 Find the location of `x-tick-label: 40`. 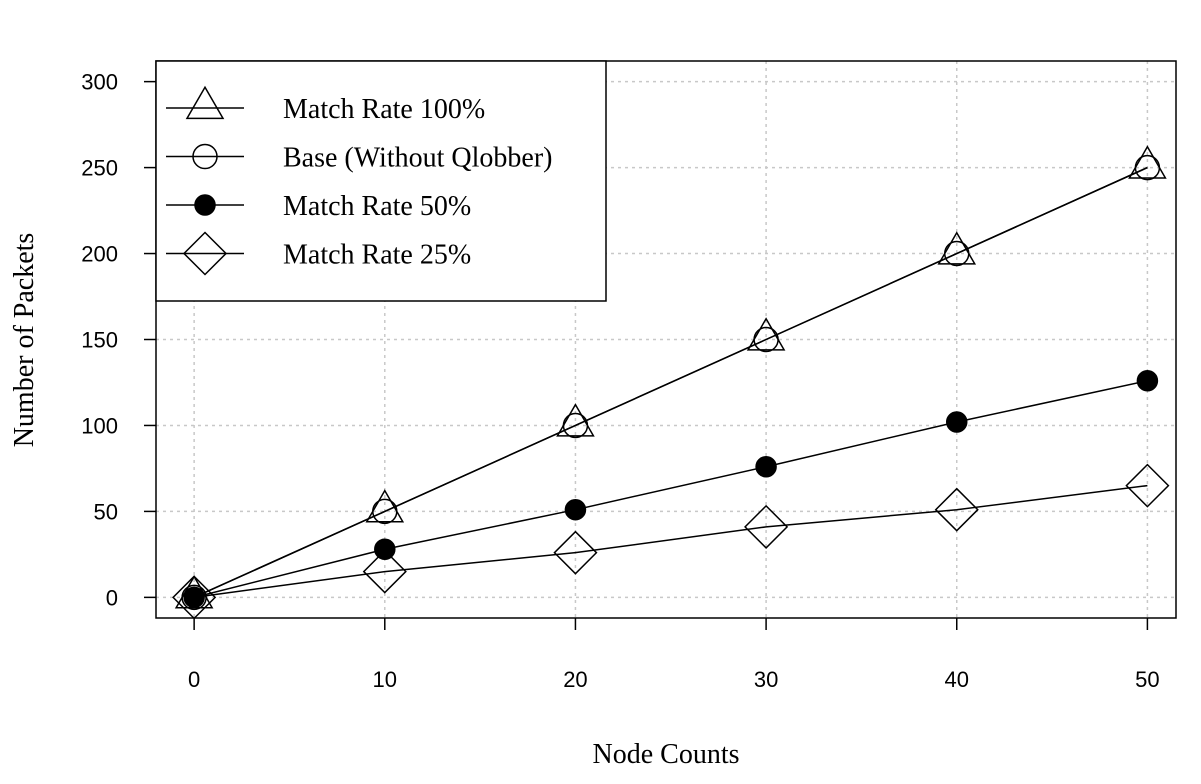

x-tick-label: 40 is located at coordinates (957, 679).